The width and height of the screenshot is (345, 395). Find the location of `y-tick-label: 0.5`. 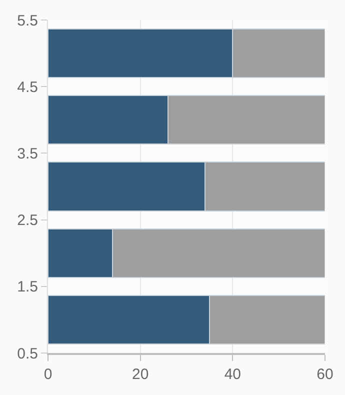

y-tick-label: 0.5 is located at coordinates (27, 353).